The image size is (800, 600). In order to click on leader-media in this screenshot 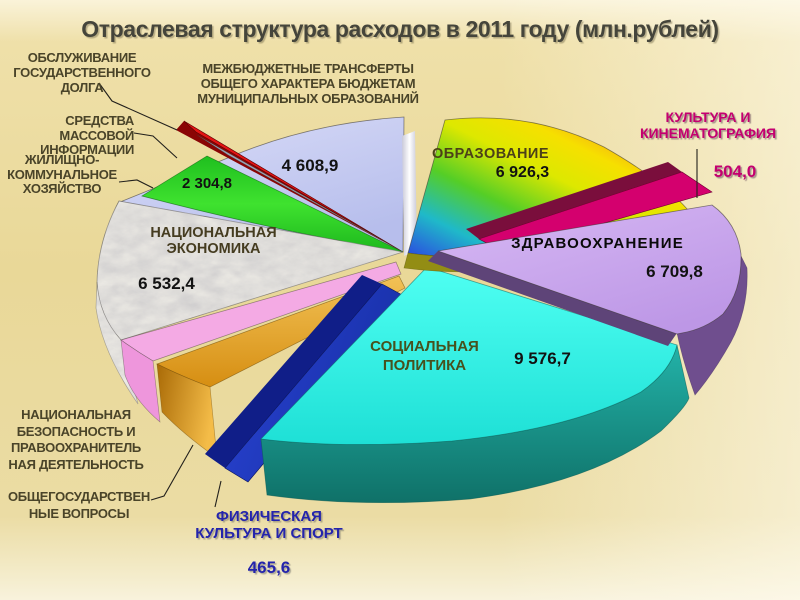, I will do `click(155, 145)`.